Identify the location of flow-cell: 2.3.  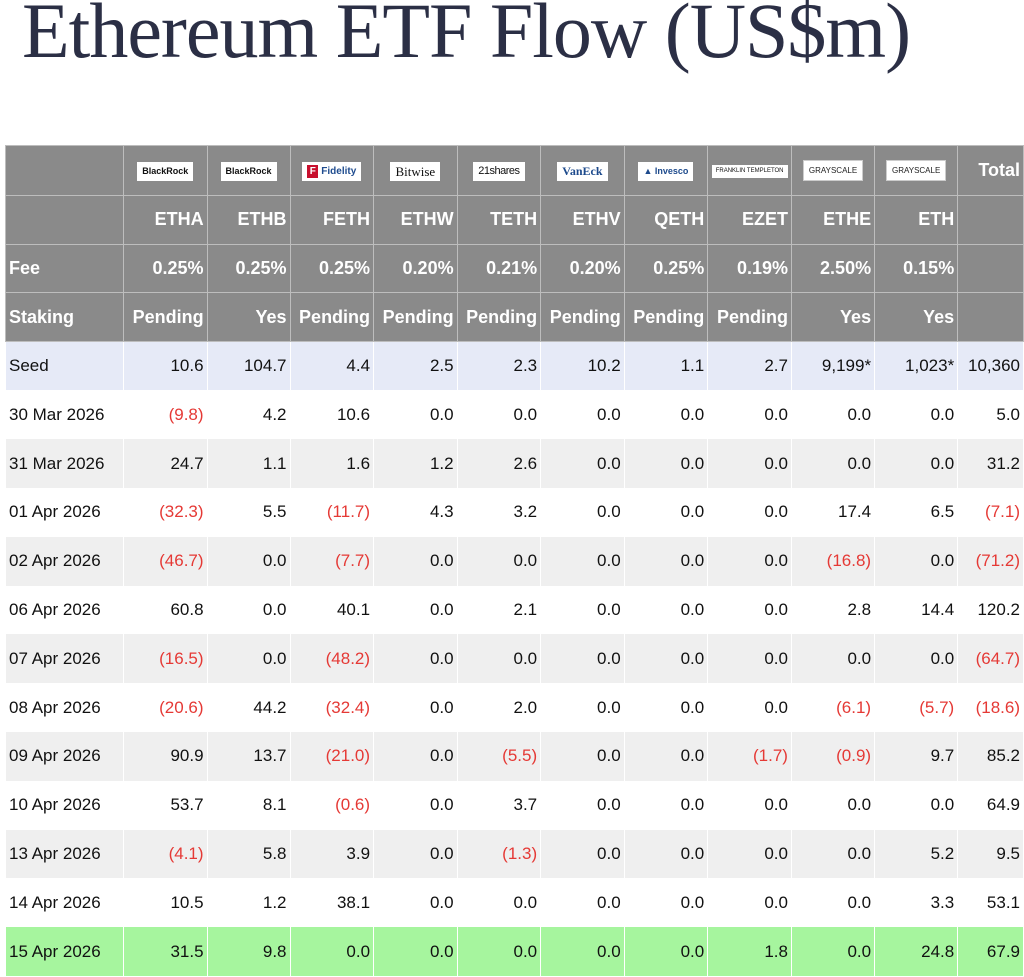
(499, 366).